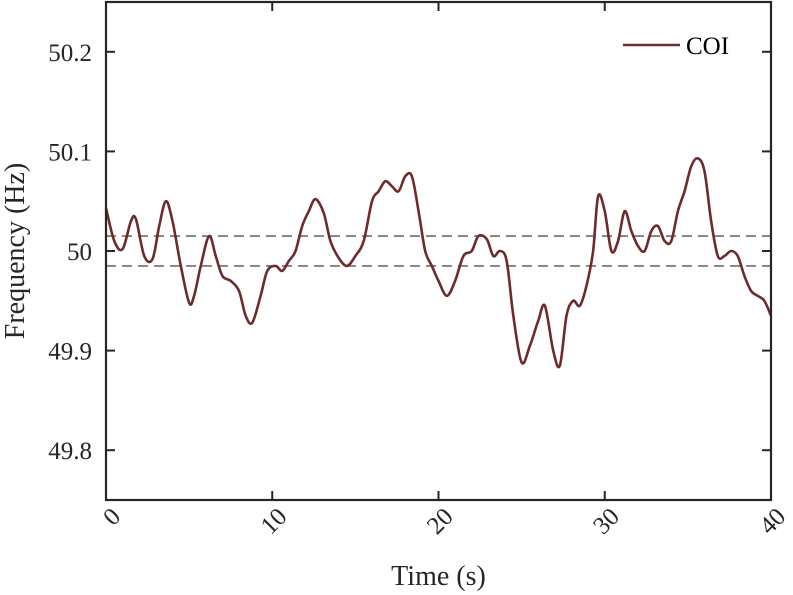  Describe the element at coordinates (707, 46) in the screenshot. I see `legend-label-coi: COI` at that location.